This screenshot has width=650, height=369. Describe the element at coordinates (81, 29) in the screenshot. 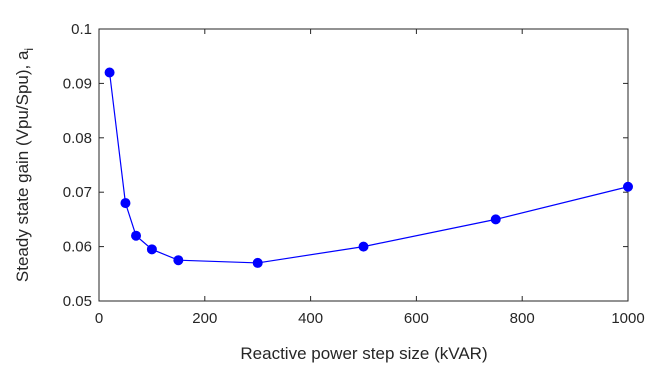

I see `y-tick-label: 0.1` at that location.